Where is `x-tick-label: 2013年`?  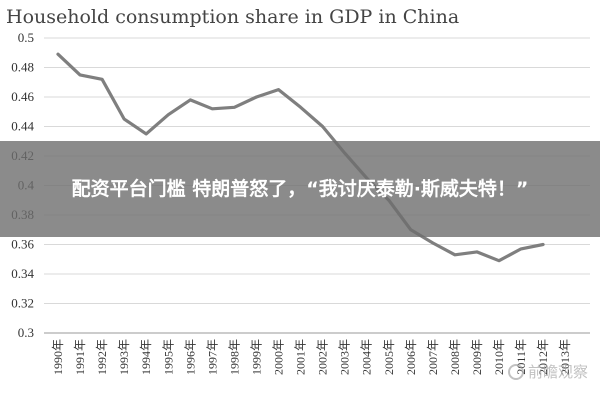 x-tick-label: 2013年 is located at coordinates (565, 357).